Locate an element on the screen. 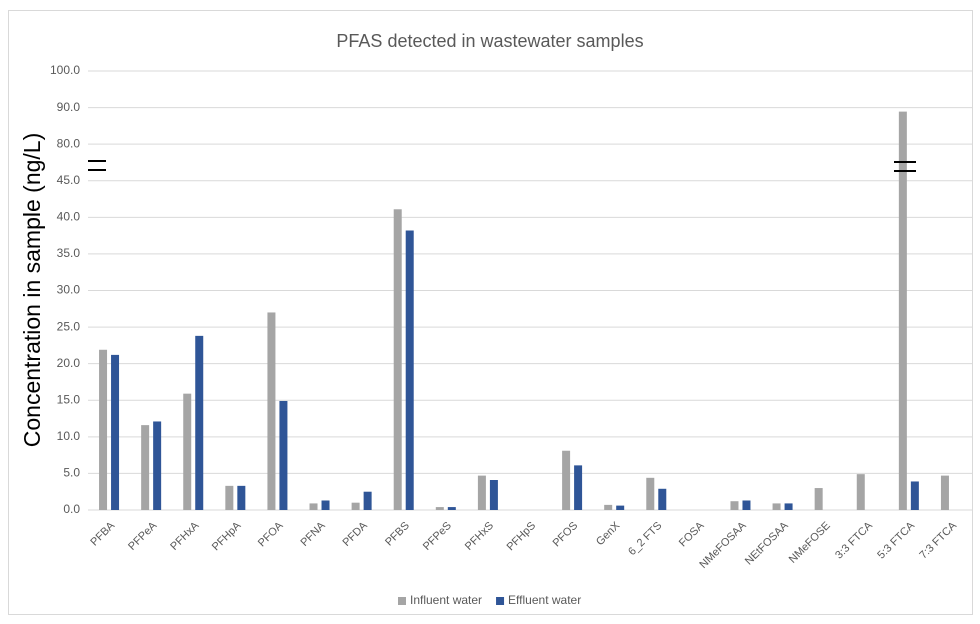 This screenshot has width=980, height=624. y-tick-label: 45.0 is located at coordinates (69, 180).